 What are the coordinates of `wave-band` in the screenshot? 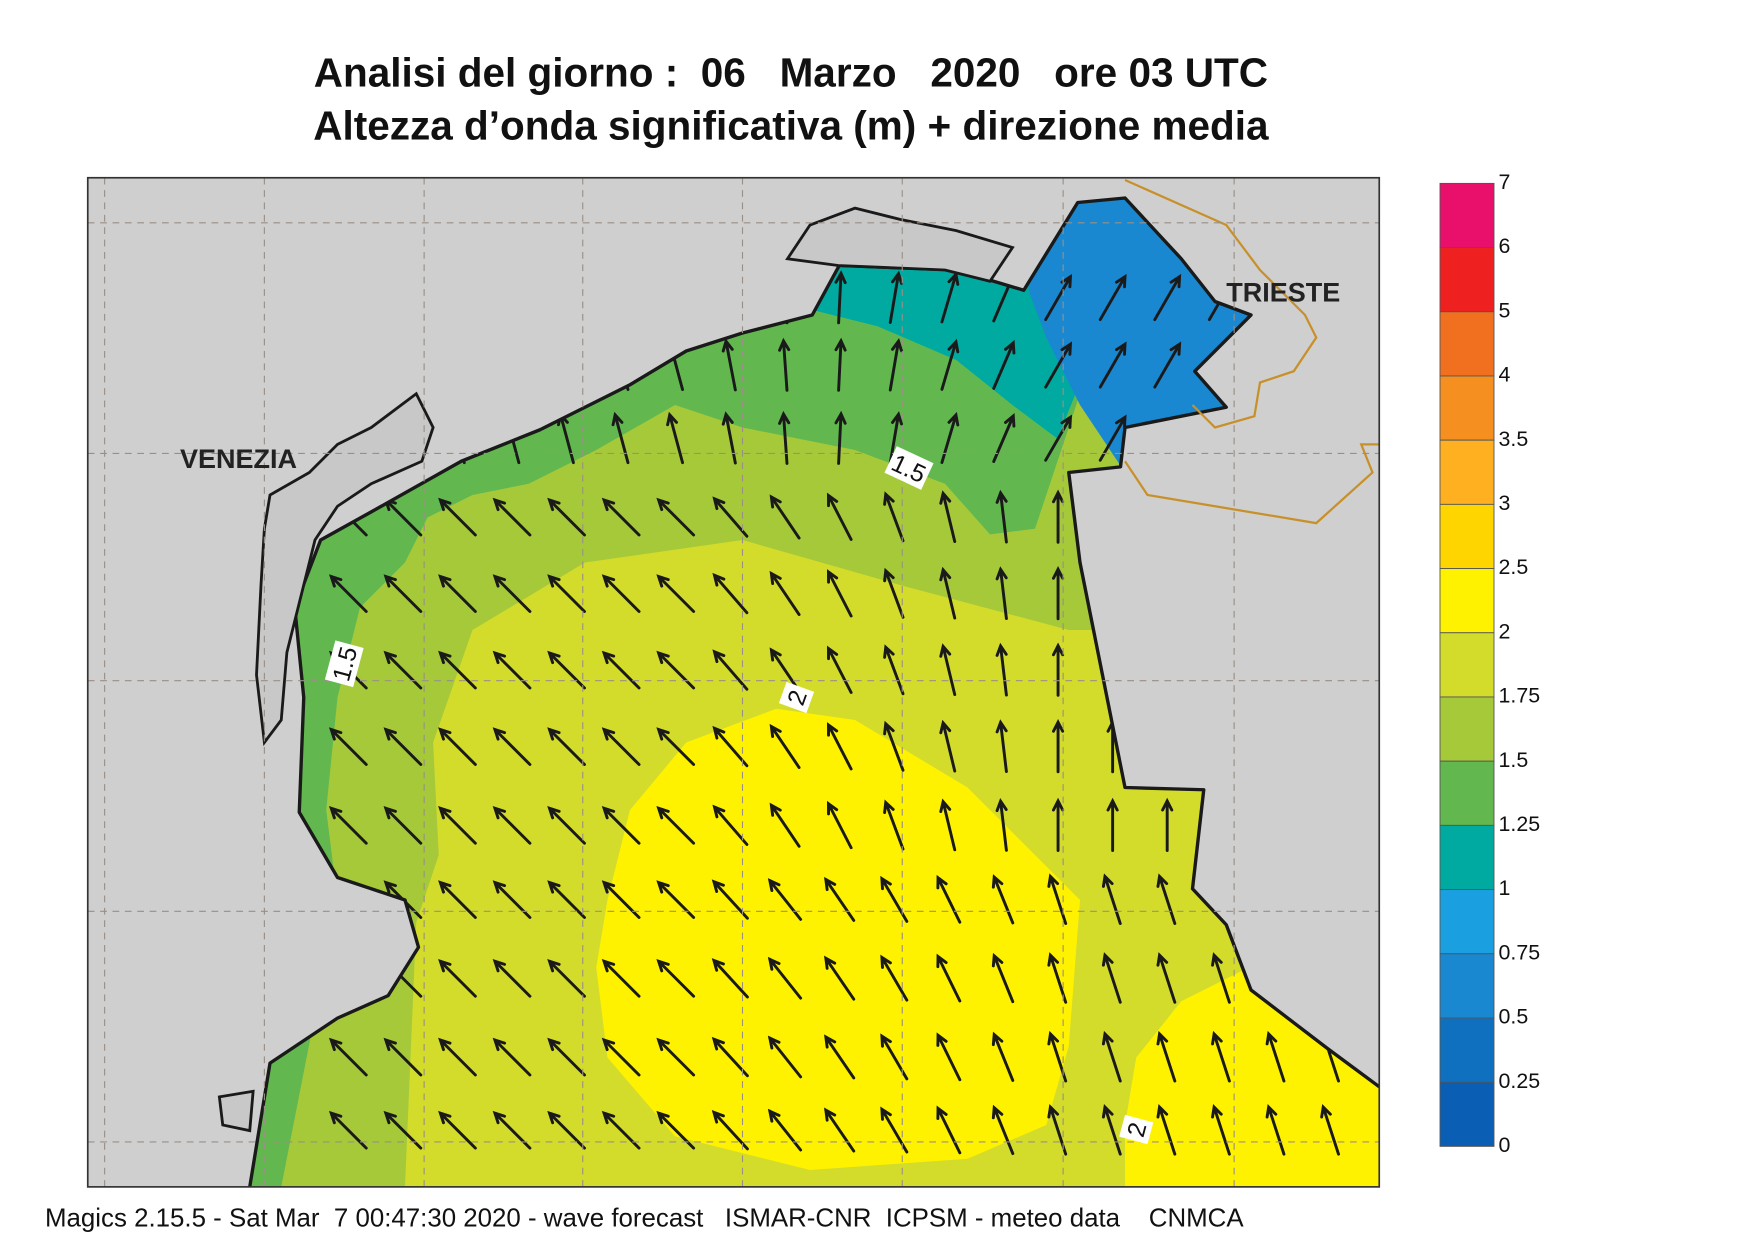 It's located at (838, 939).